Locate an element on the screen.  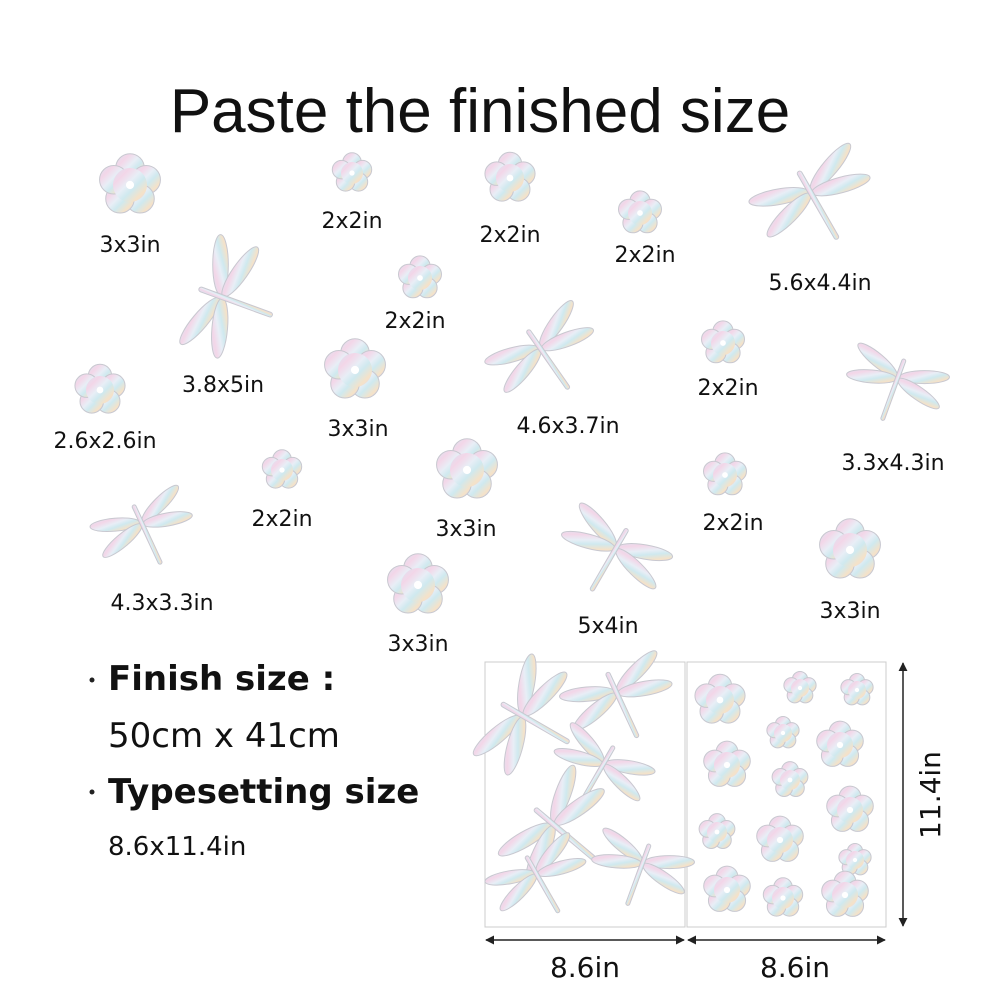
size-label: 4.6x3.7in is located at coordinates (567, 426).